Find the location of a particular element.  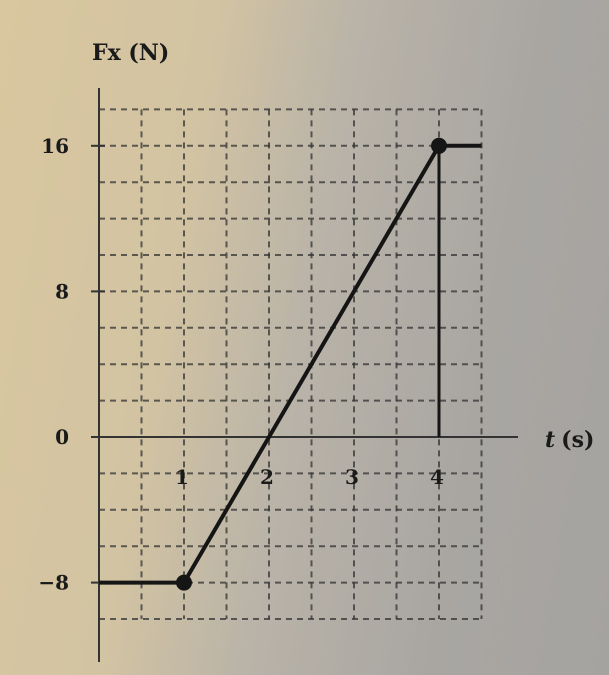

x-tick-label: 2 is located at coordinates (267, 477).